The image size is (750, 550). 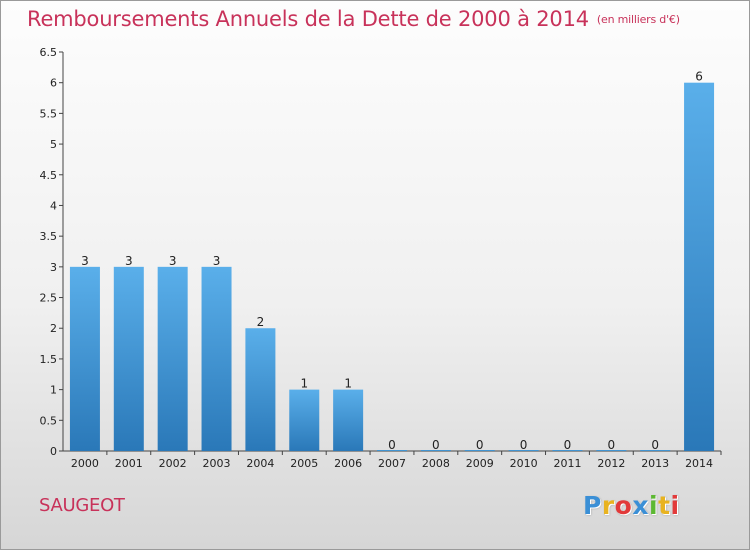 What do you see at coordinates (49, 359) in the screenshot?
I see `y-tick-label: 1.5` at bounding box center [49, 359].